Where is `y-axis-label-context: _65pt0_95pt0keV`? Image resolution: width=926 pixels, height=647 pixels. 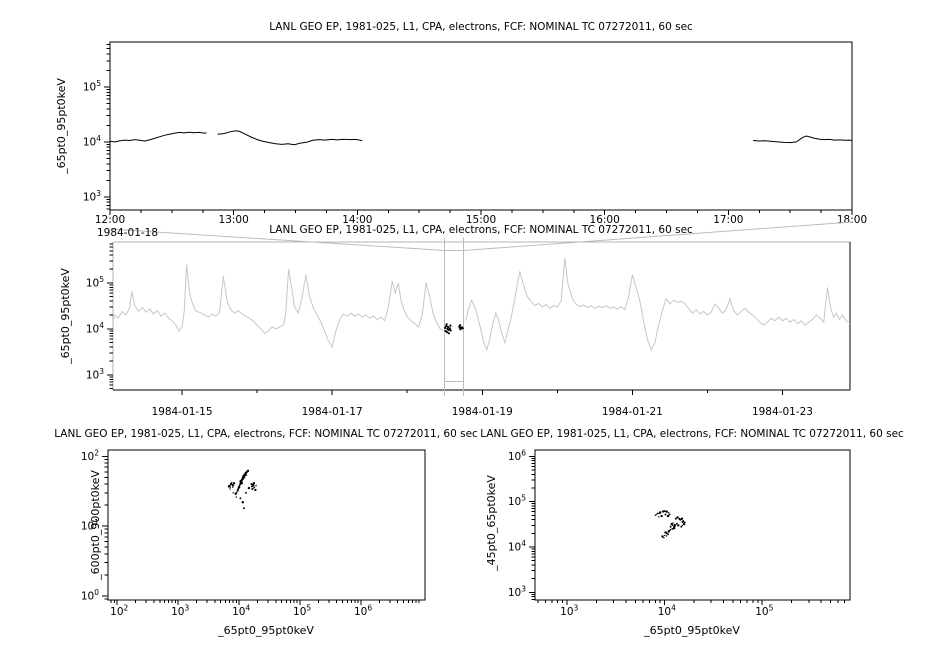
y-axis-label-context: _65pt0_95pt0keV is located at coordinates (65, 316).